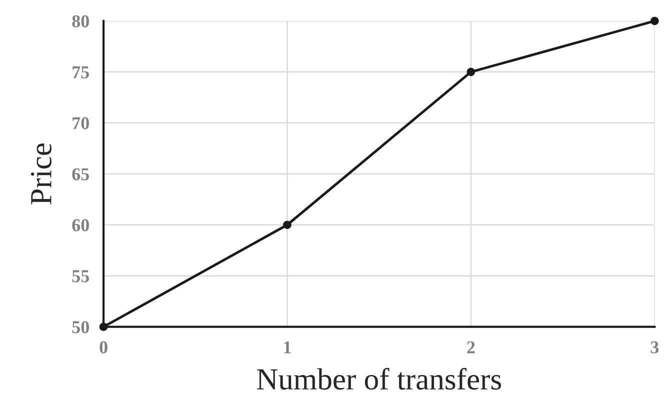 This screenshot has width=668, height=419. I want to click on y-tick-label: 70, so click(80, 123).